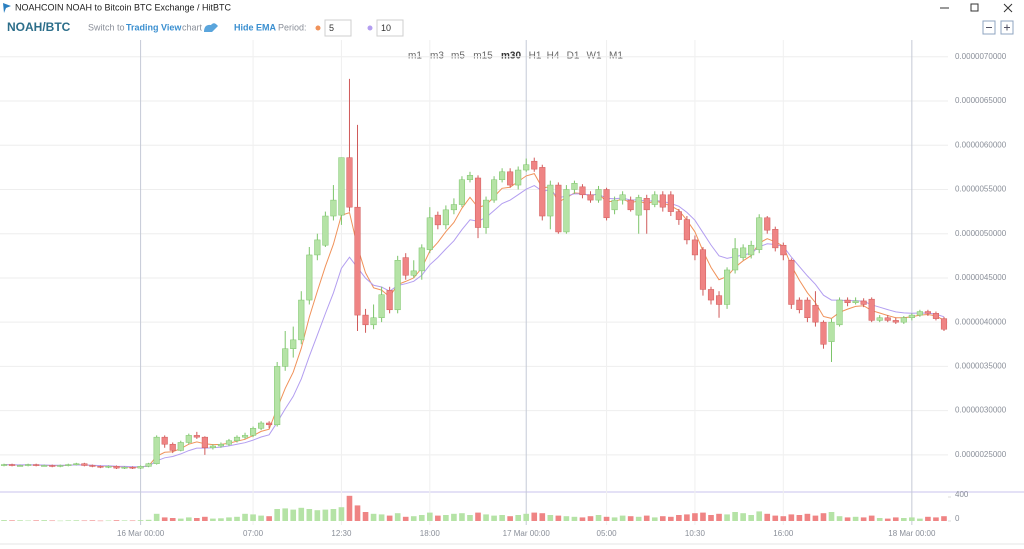 This screenshot has width=1024, height=549. What do you see at coordinates (415, 56) in the screenshot?
I see `timeframe-button: m1` at bounding box center [415, 56].